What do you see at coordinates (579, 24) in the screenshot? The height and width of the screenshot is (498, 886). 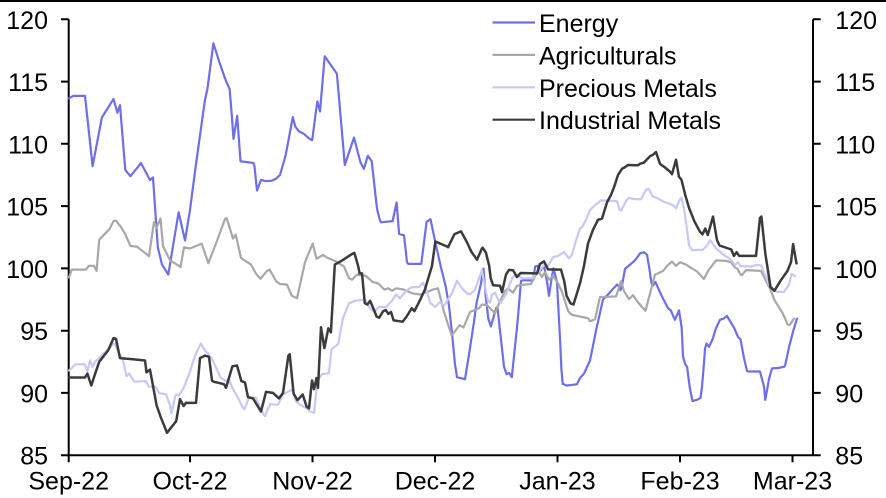 I see `svg-text: Energy` at bounding box center [579, 24].